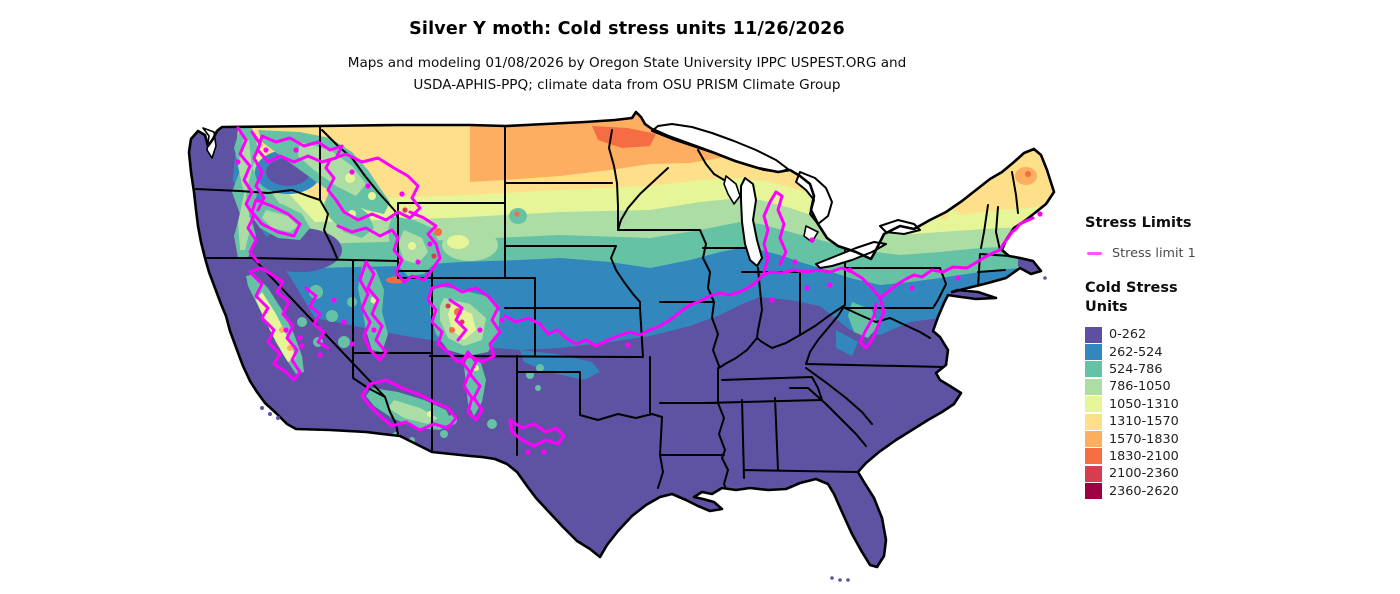  What do you see at coordinates (1200, 404) in the screenshot?
I see `cold-stress-class-row: 1050-1310` at bounding box center [1200, 404].